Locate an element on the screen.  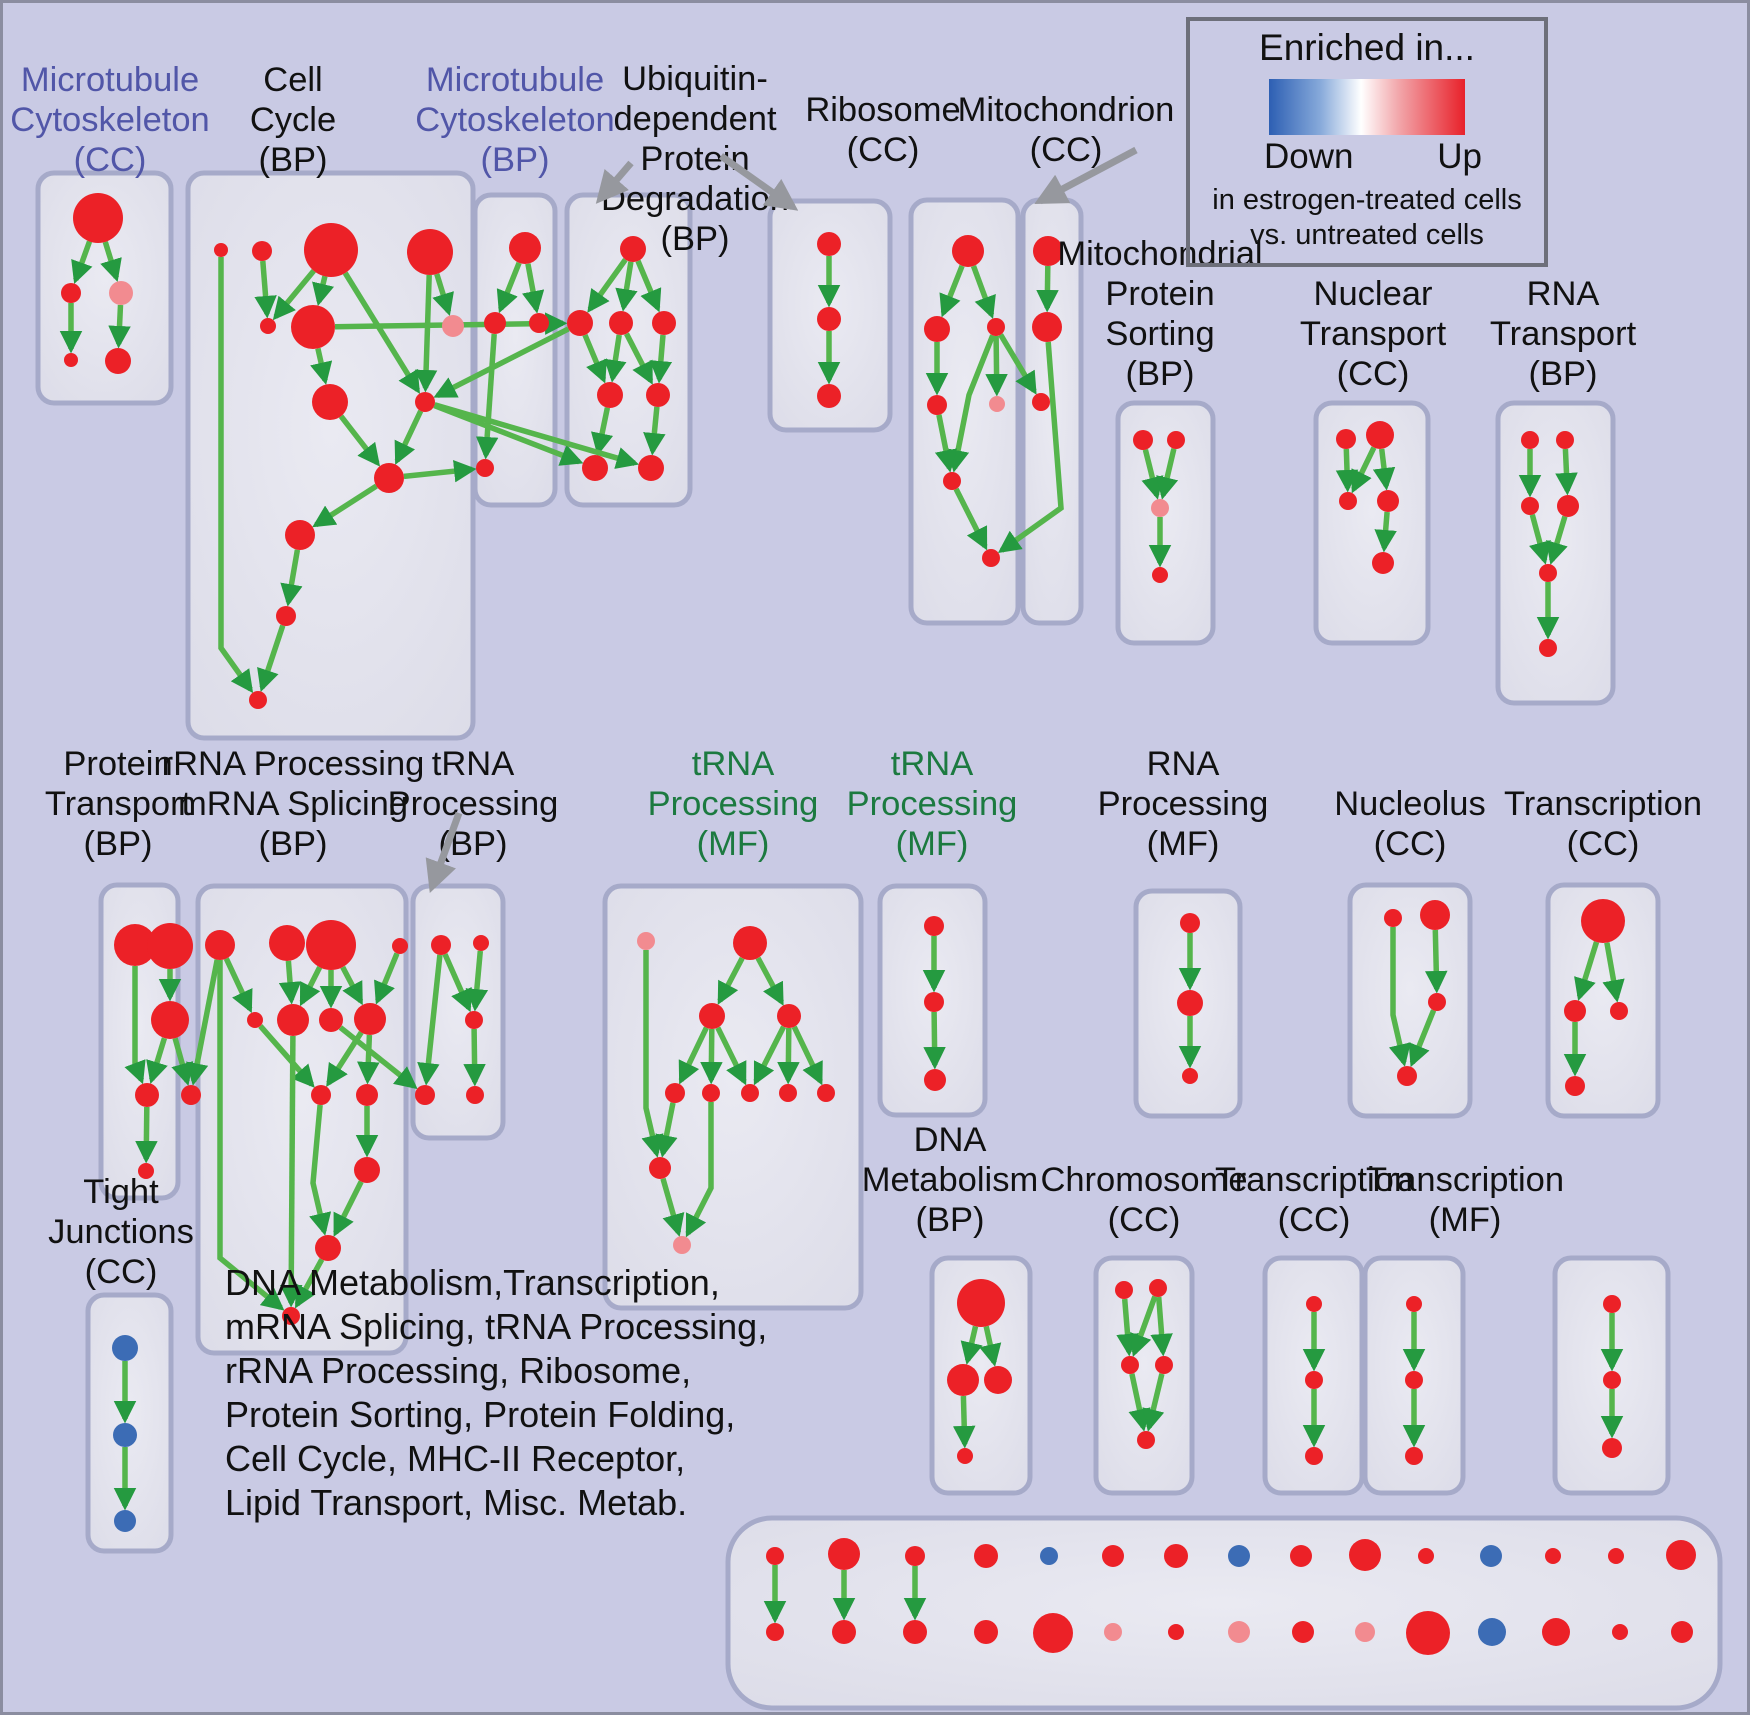
misc-note-line: Cell Cycle, MHC-II Receptor, is located at coordinates (455, 1458).